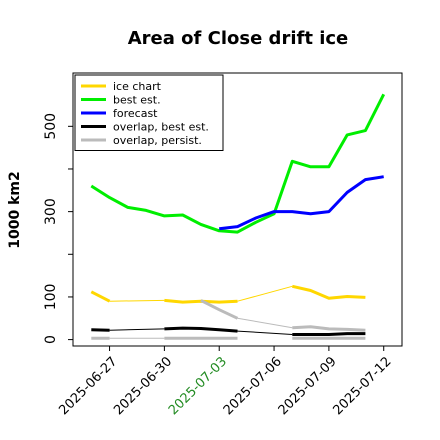 The height and width of the screenshot is (440, 440). What do you see at coordinates (308, 386) in the screenshot?
I see `x-tick-label: 2025-07-09` at bounding box center [308, 386].